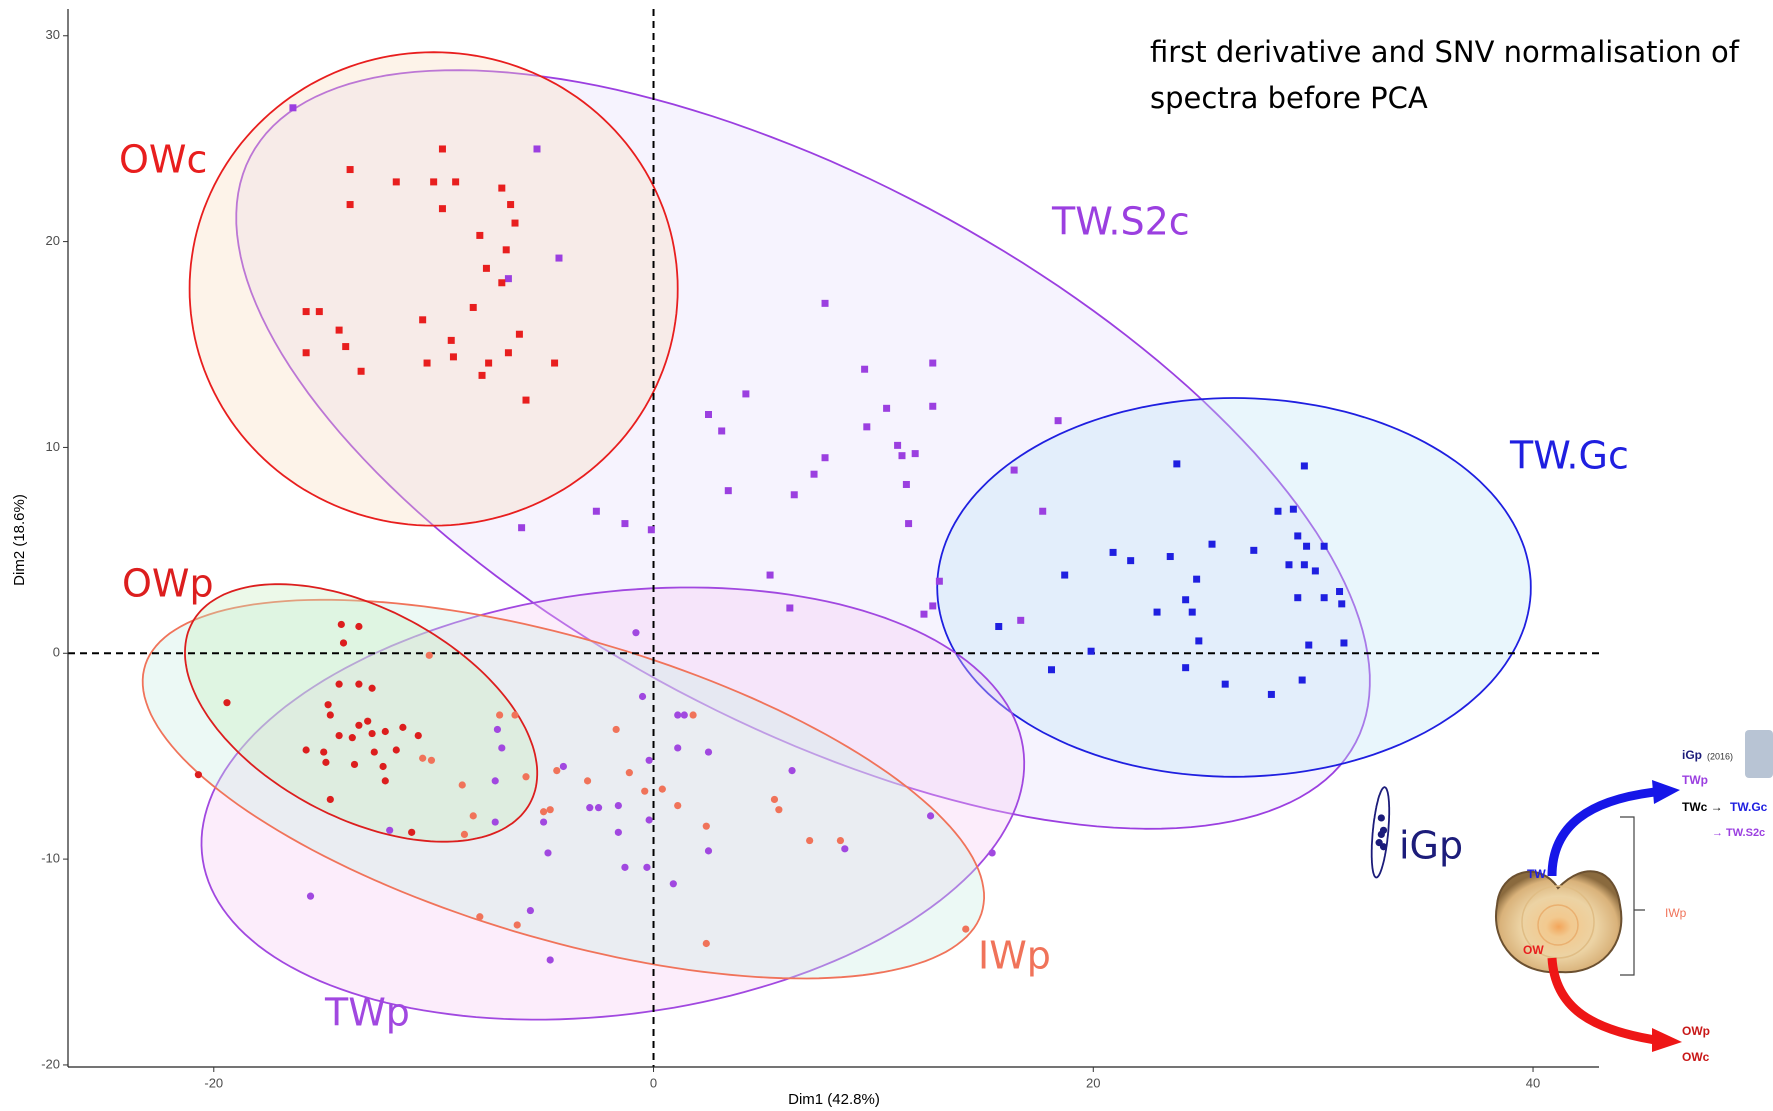 Image resolution: width=1773 pixels, height=1111 pixels. What do you see at coordinates (1558, 922) in the screenshot?
I see `wood-ring` at bounding box center [1558, 922].